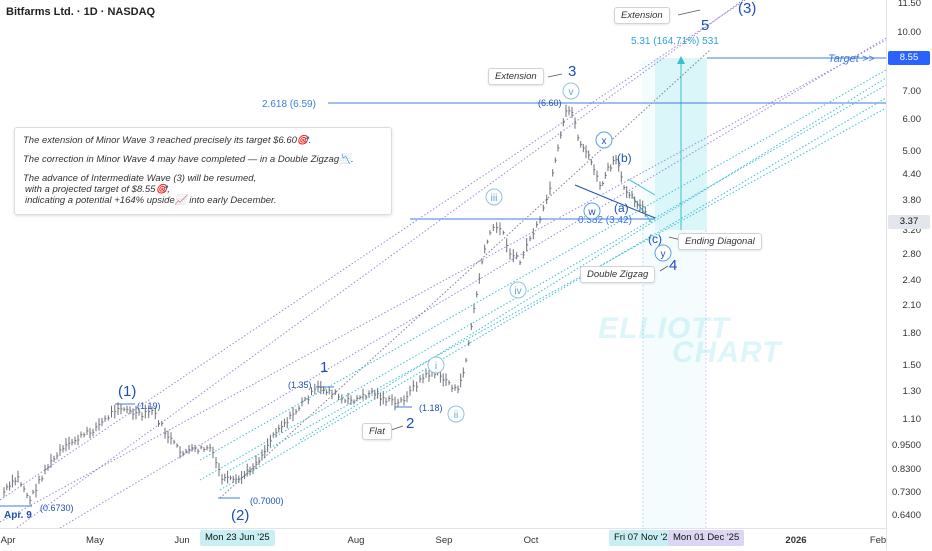 Image resolution: width=932 pixels, height=551 pixels. Describe the element at coordinates (912, 151) in the screenshot. I see `price-tick: 5.00` at that location.